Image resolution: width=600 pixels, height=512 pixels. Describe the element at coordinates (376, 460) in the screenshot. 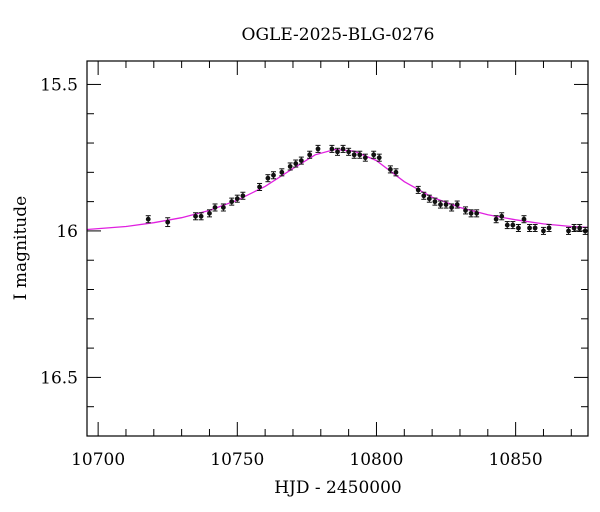

I see `x-tick-label: 10800` at that location.